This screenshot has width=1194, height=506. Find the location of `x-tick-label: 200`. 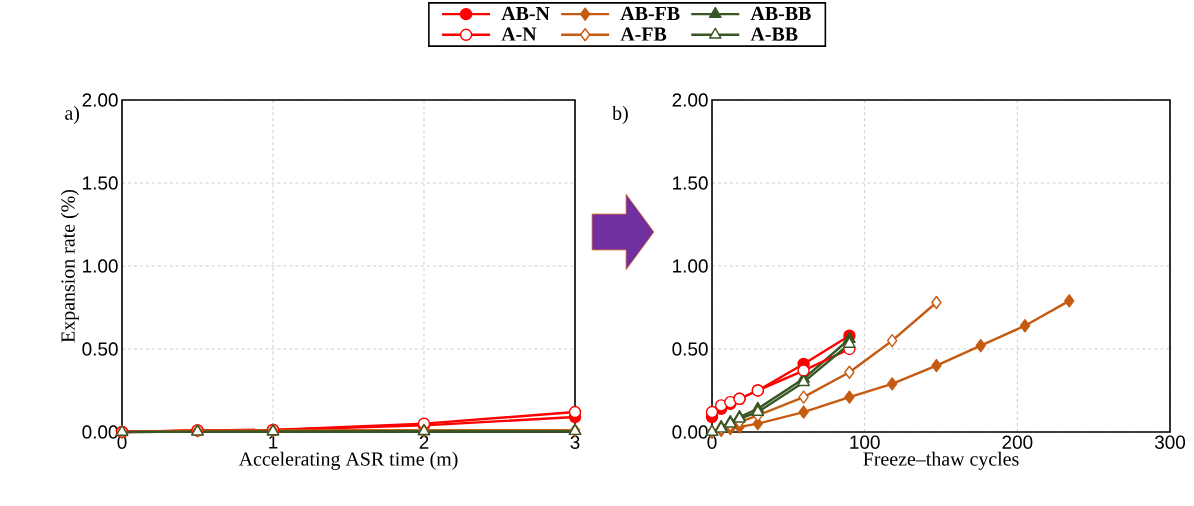

x-tick-label: 200 is located at coordinates (1017, 442).